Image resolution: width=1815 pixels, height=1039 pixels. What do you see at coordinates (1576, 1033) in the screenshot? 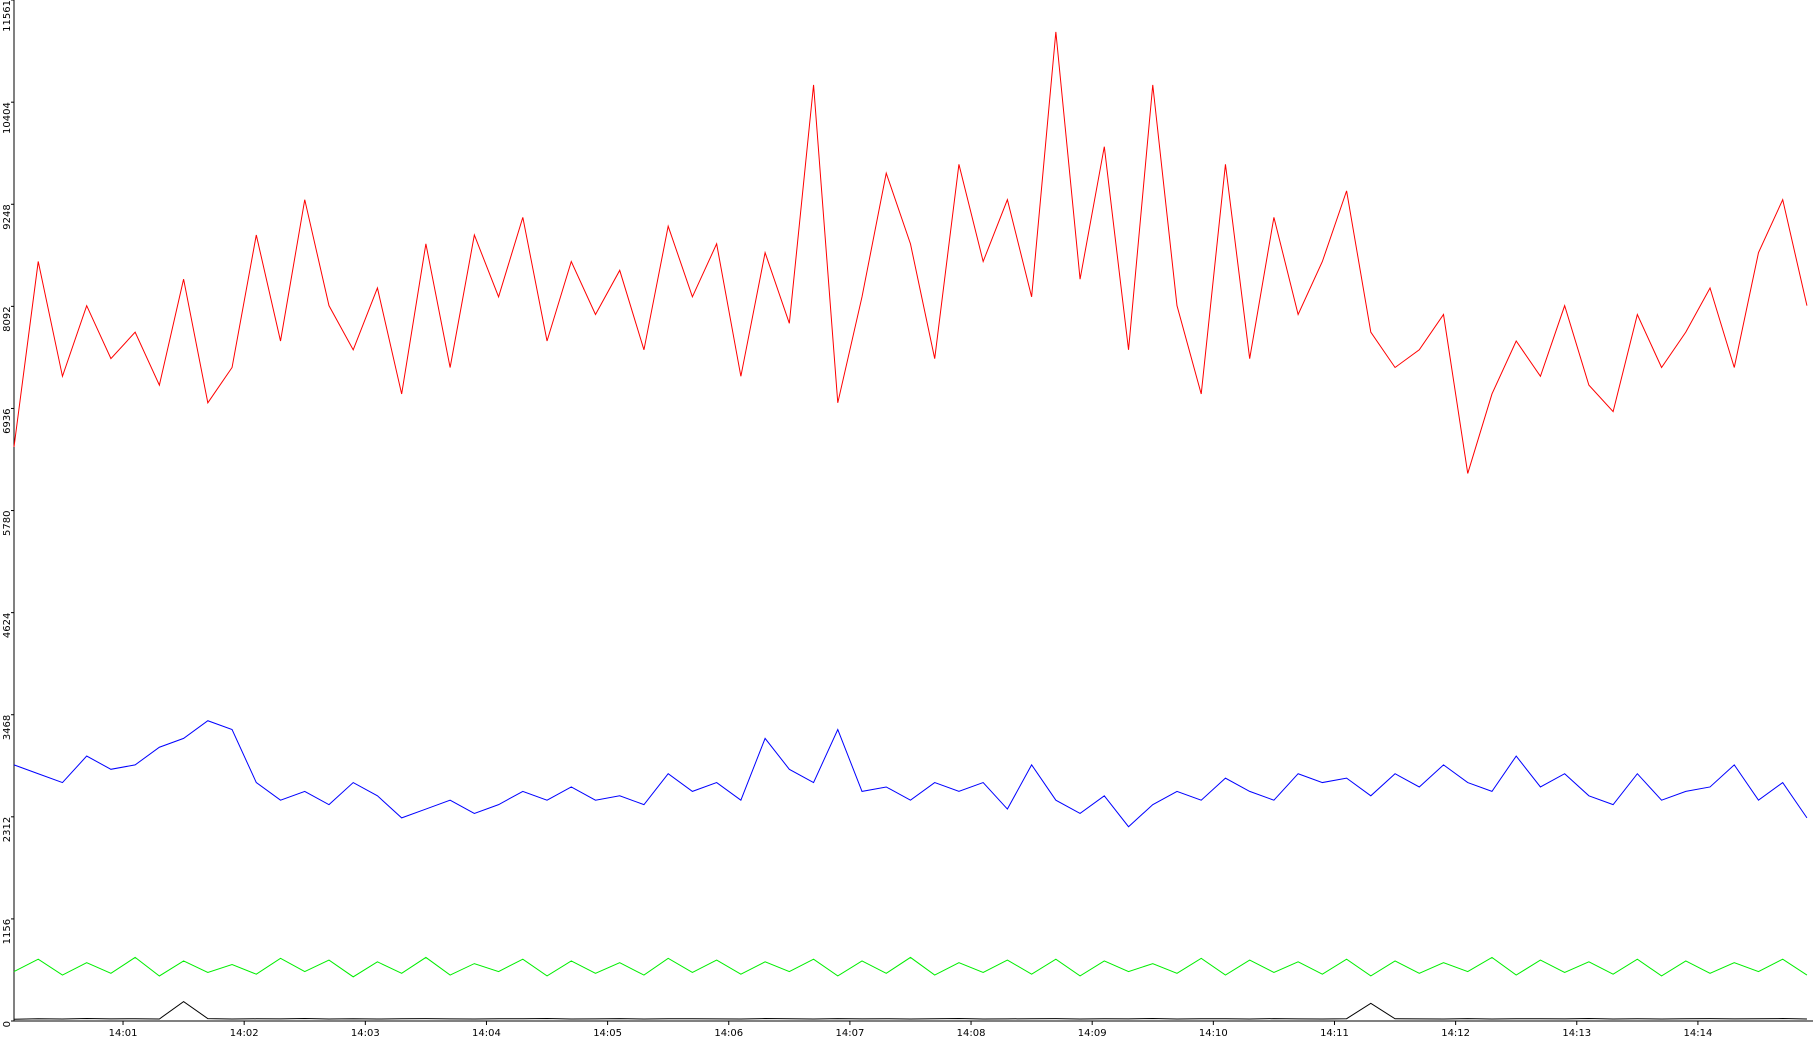
I see `x-tick-label: 14:13` at bounding box center [1576, 1033].